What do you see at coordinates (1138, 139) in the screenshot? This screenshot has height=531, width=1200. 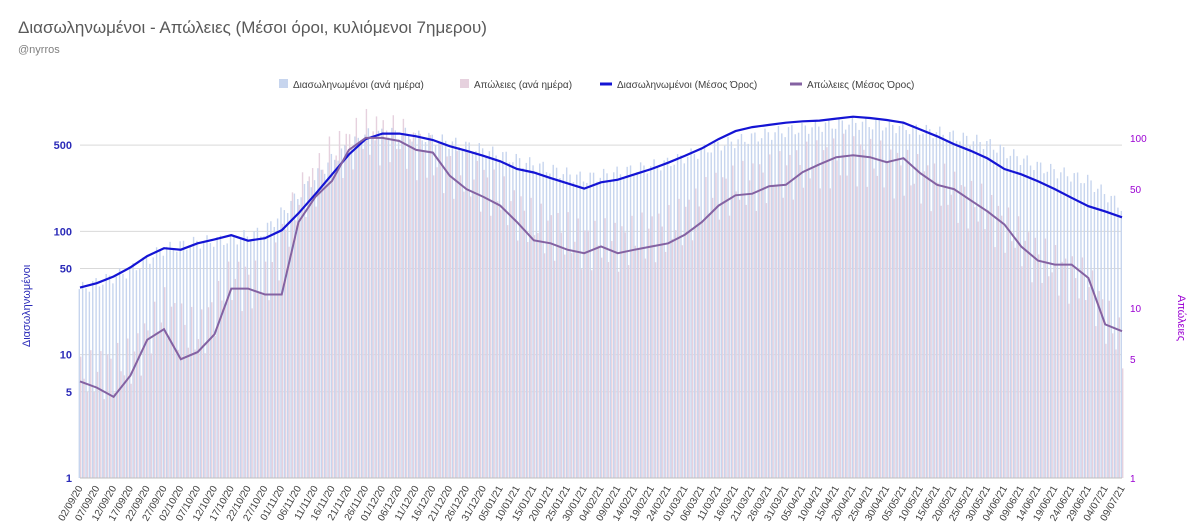 I see `right-tick-label: 100` at bounding box center [1138, 139].